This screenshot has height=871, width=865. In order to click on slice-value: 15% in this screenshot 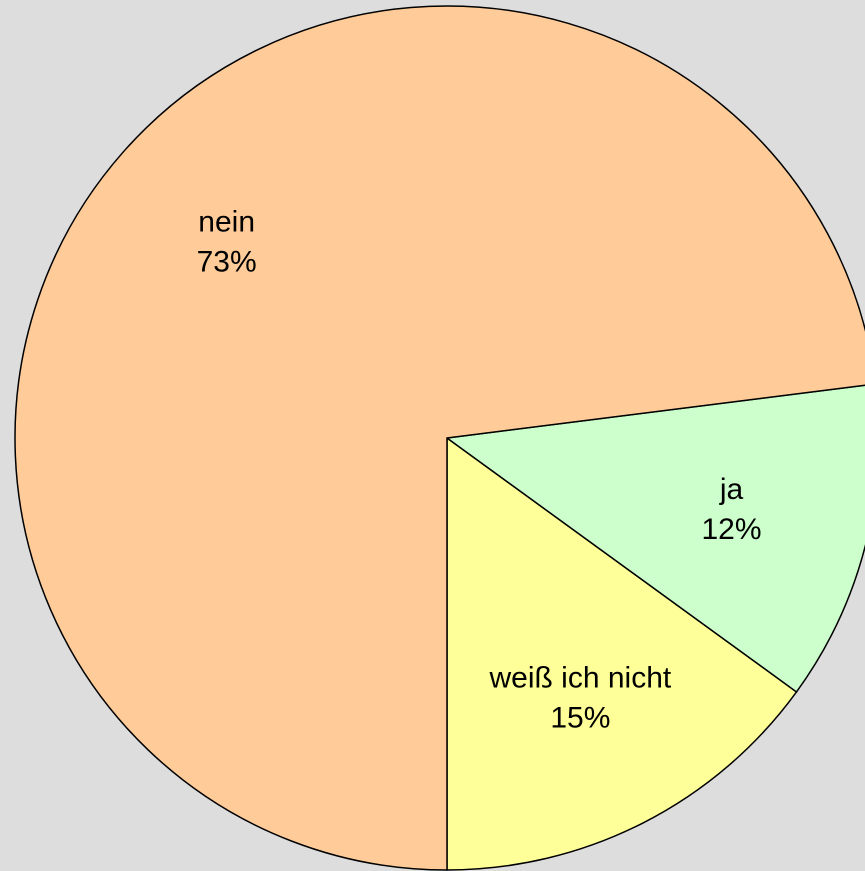, I will do `click(580, 718)`.